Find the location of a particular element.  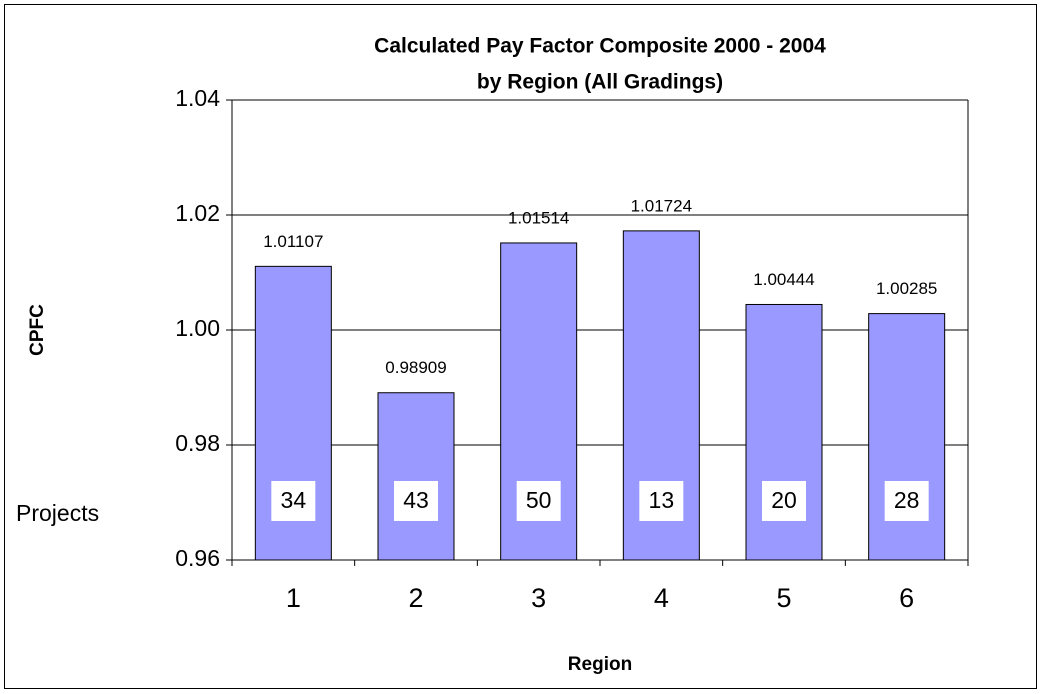

project-count: 43 is located at coordinates (416, 500).